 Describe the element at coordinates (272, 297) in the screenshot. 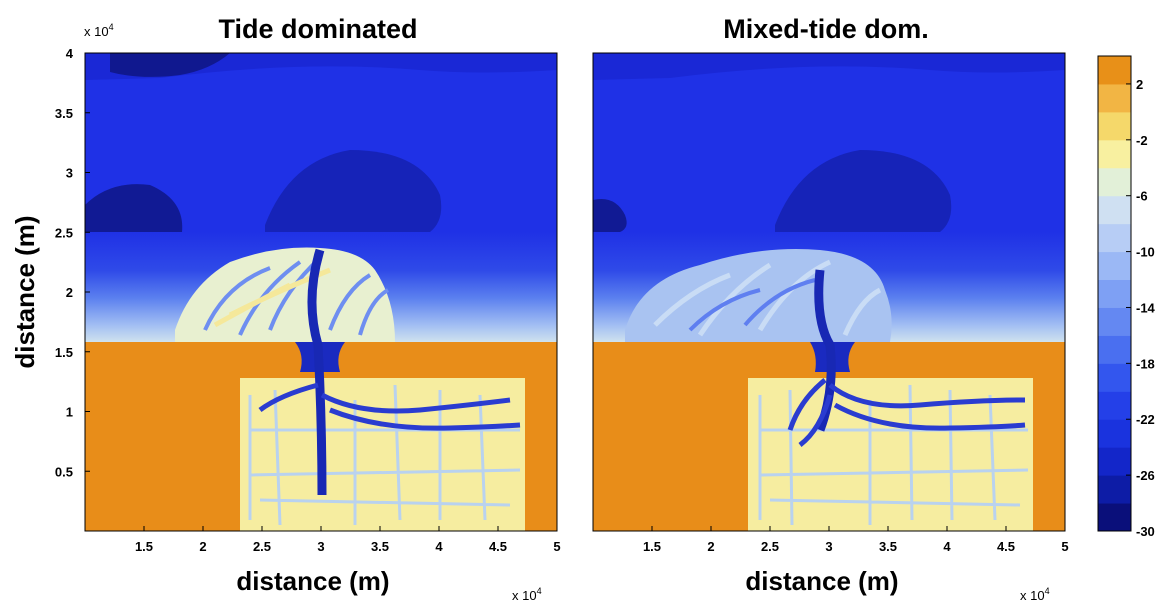

I see `delta-bars` at that location.